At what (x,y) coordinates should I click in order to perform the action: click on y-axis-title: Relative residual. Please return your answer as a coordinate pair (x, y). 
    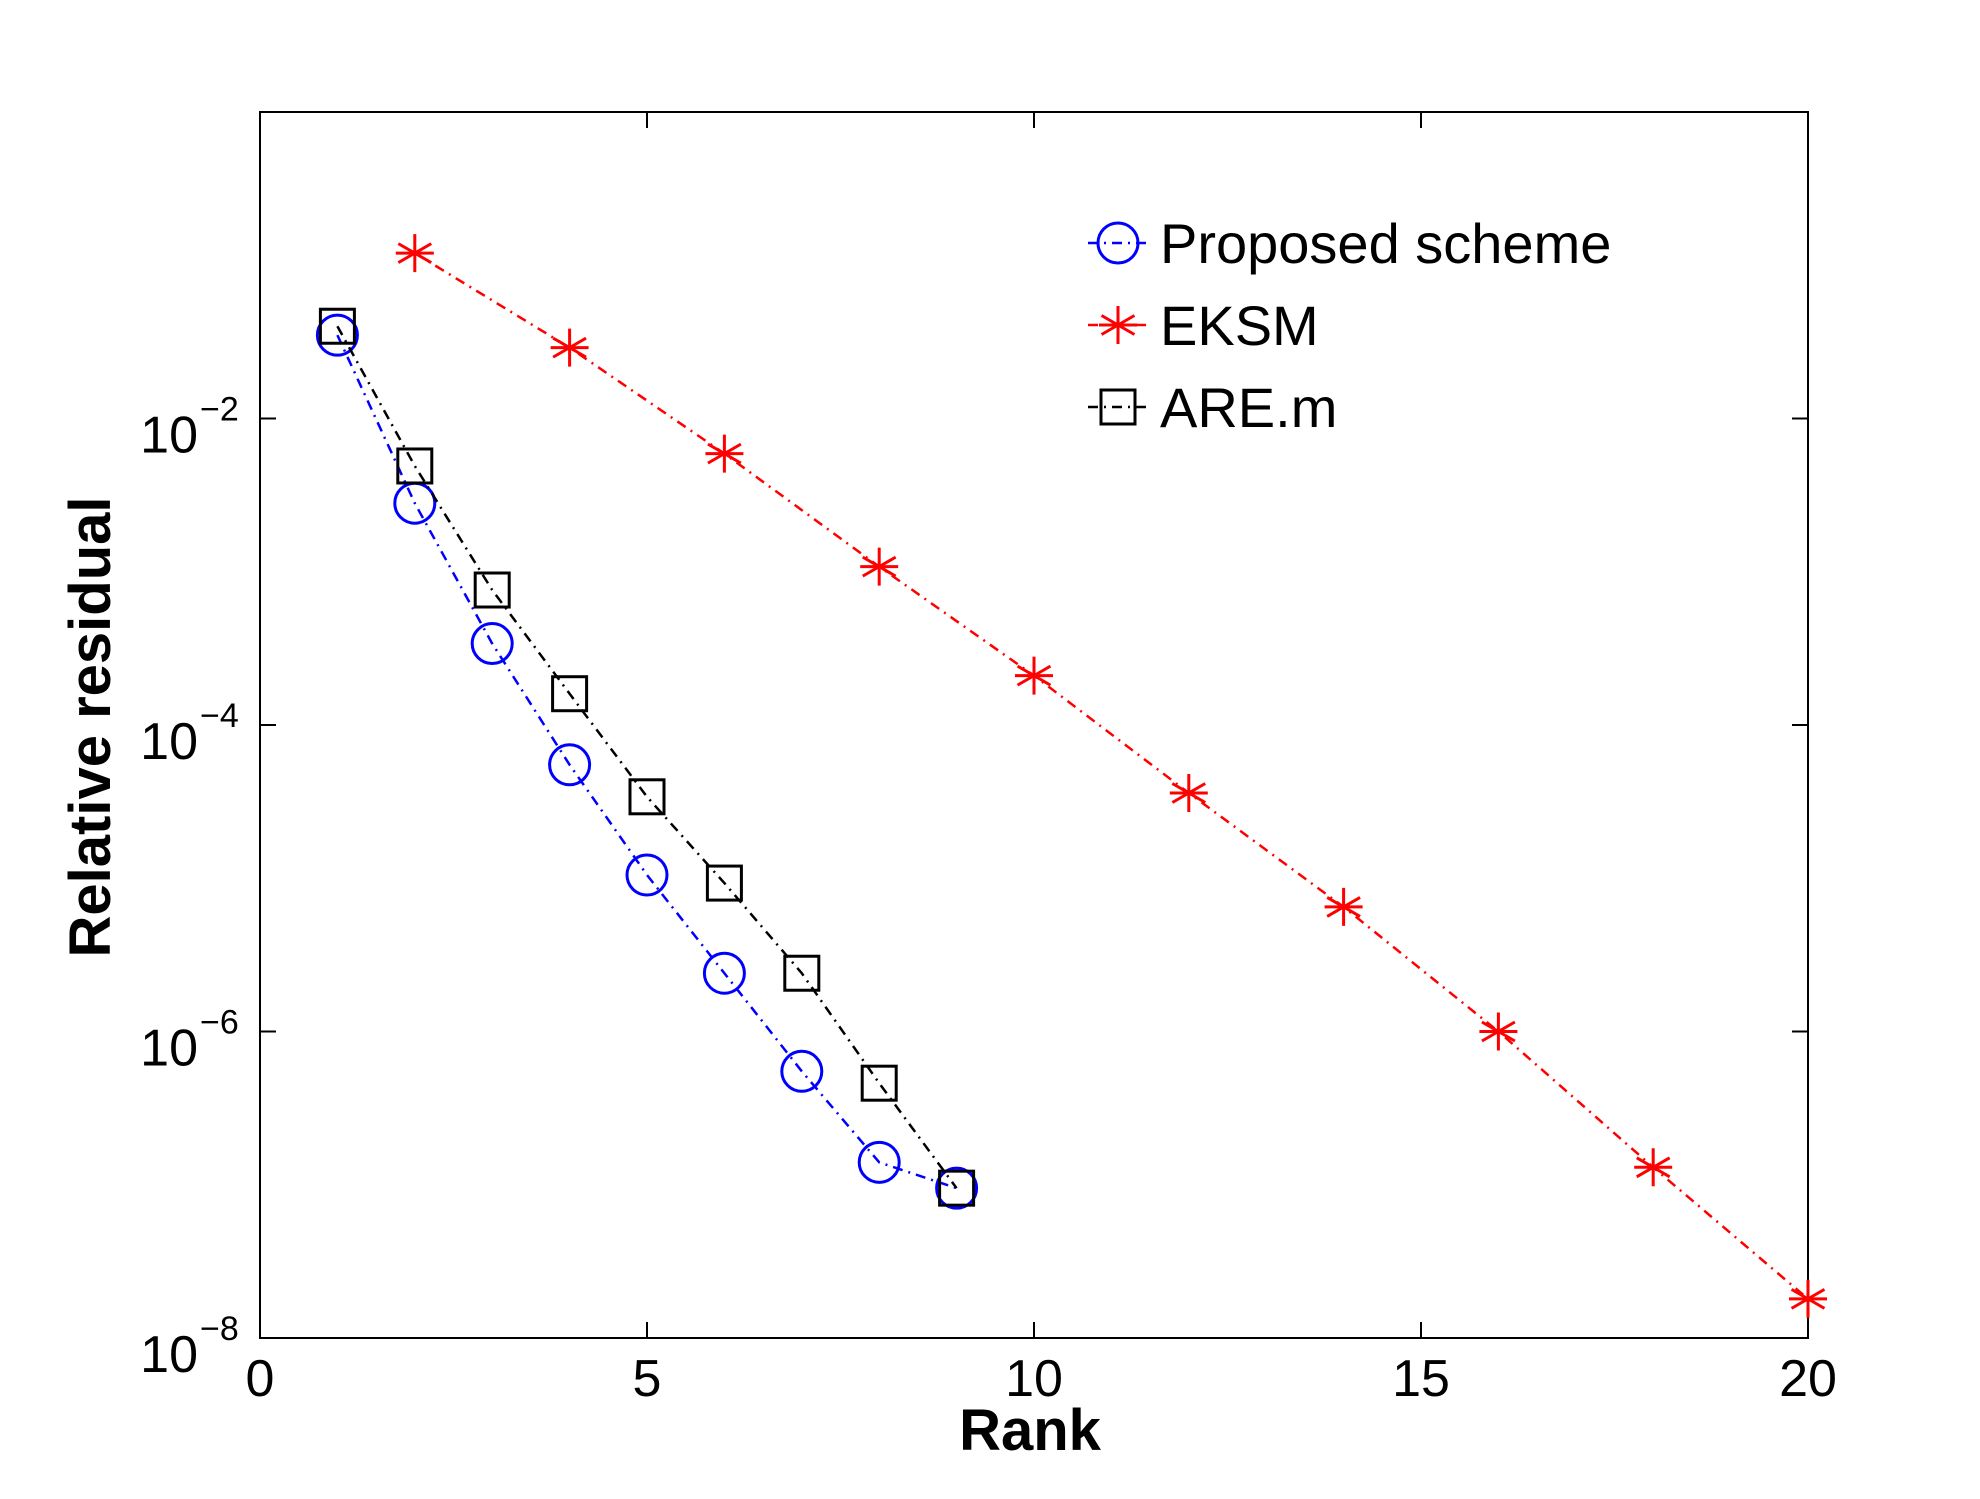
    Looking at the image, I should click on (90, 727).